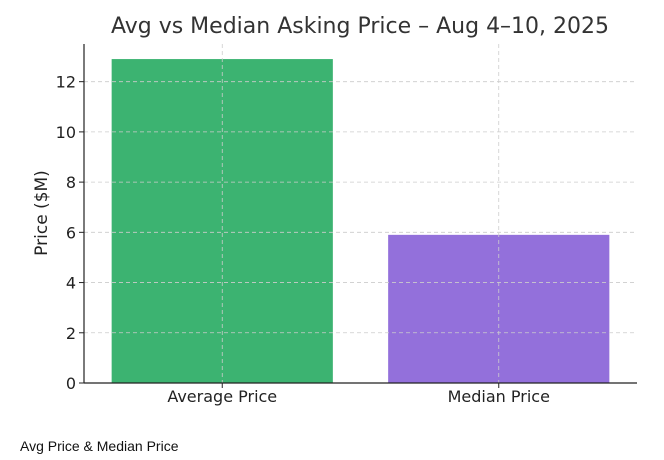 Image resolution: width=664 pixels, height=460 pixels. I want to click on y-tick-label: 10, so click(66, 132).